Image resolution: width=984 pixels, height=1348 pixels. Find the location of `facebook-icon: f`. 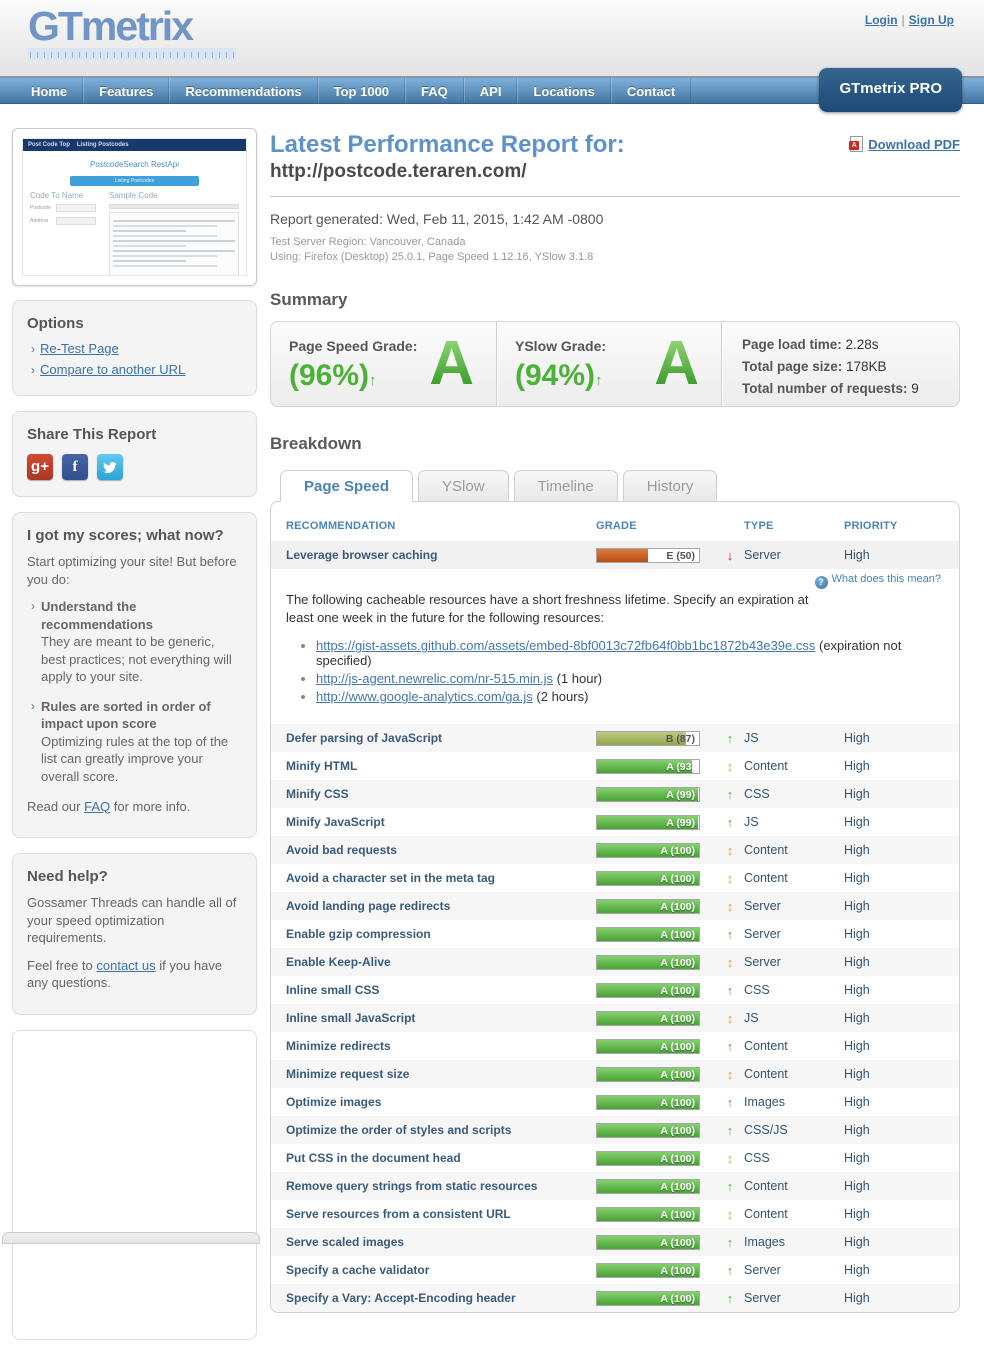

facebook-icon: f is located at coordinates (75, 467).